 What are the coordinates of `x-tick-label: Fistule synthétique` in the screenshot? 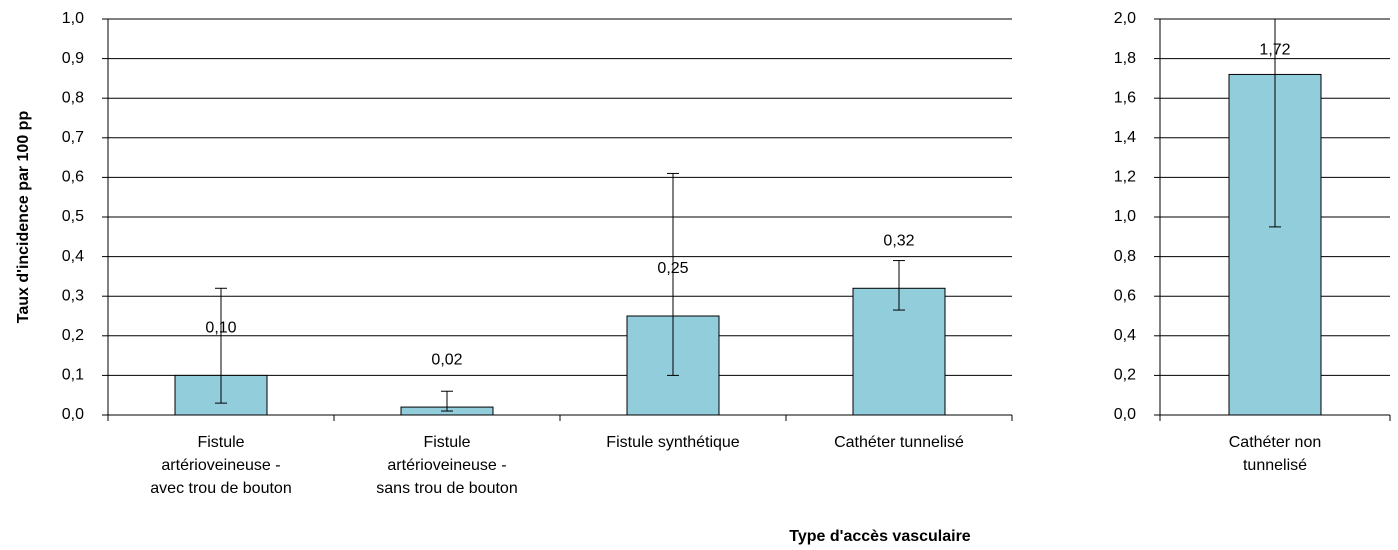 It's located at (673, 442).